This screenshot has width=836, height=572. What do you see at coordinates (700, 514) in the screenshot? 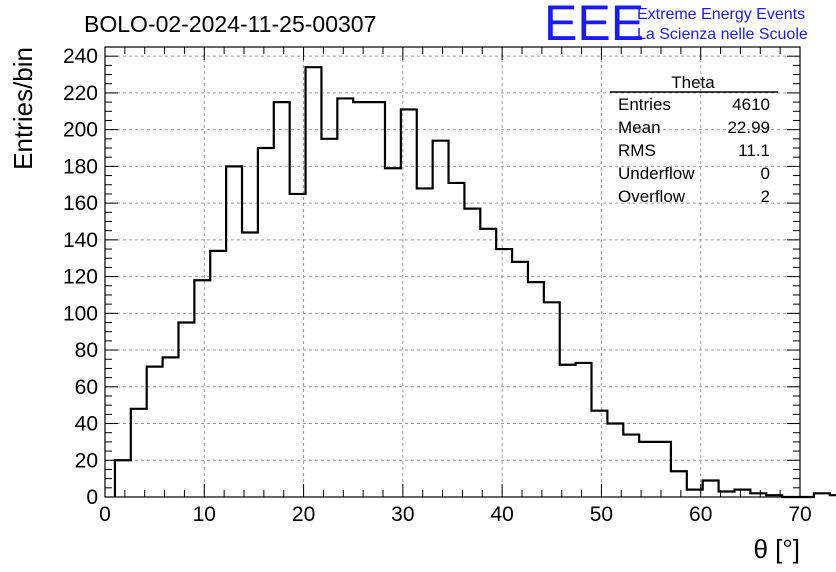
I see `x-tick-label: 60` at bounding box center [700, 514].